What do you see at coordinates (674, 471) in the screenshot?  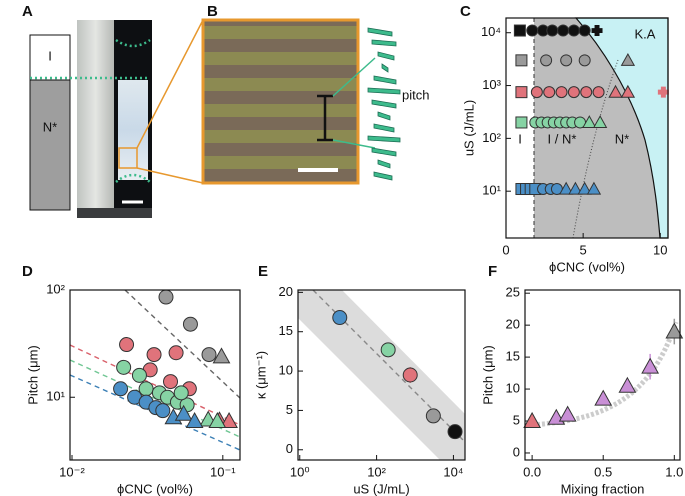 I see `x-tick-label: 1.0` at bounding box center [674, 471].